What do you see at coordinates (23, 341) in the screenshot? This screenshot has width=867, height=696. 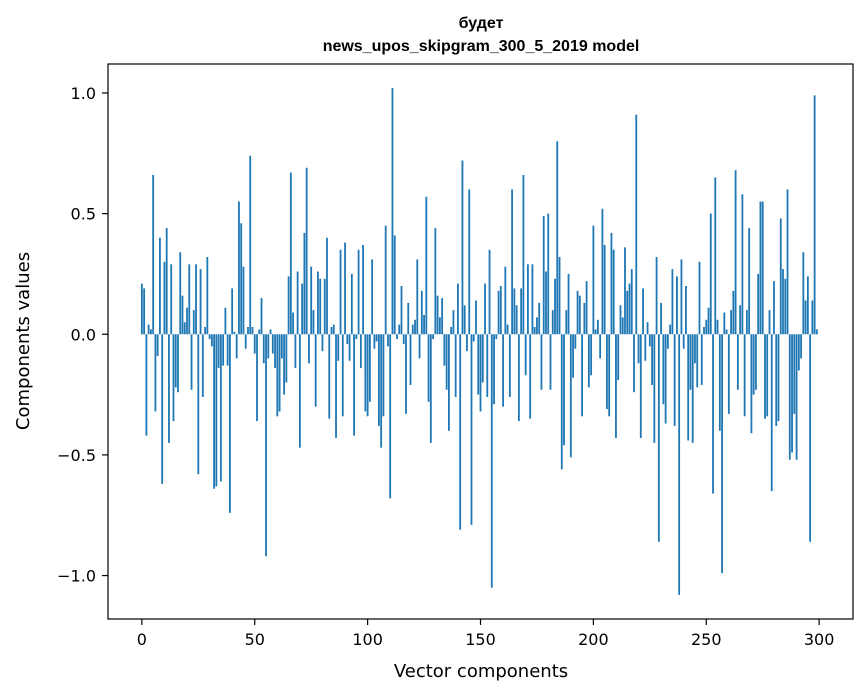 I see `y-axis-label: Components values` at bounding box center [23, 341].